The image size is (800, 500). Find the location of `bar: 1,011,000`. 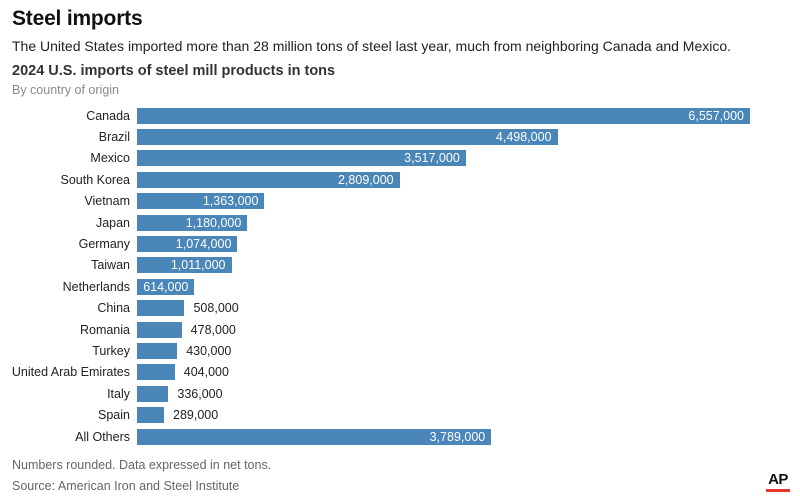

bar: 1,011,000 is located at coordinates (184, 265).